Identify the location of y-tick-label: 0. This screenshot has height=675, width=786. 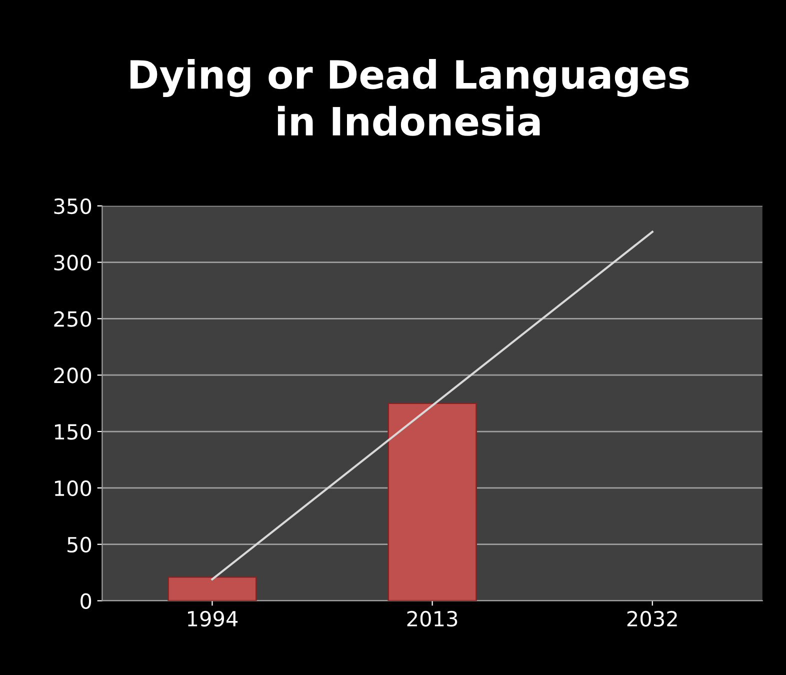
(86, 601).